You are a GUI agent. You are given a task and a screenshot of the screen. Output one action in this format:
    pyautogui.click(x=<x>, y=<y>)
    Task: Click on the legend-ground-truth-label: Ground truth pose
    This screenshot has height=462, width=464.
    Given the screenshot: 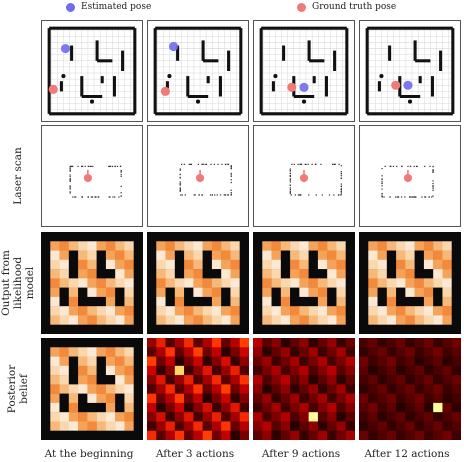 What is the action you would take?
    pyautogui.click(x=354, y=7)
    